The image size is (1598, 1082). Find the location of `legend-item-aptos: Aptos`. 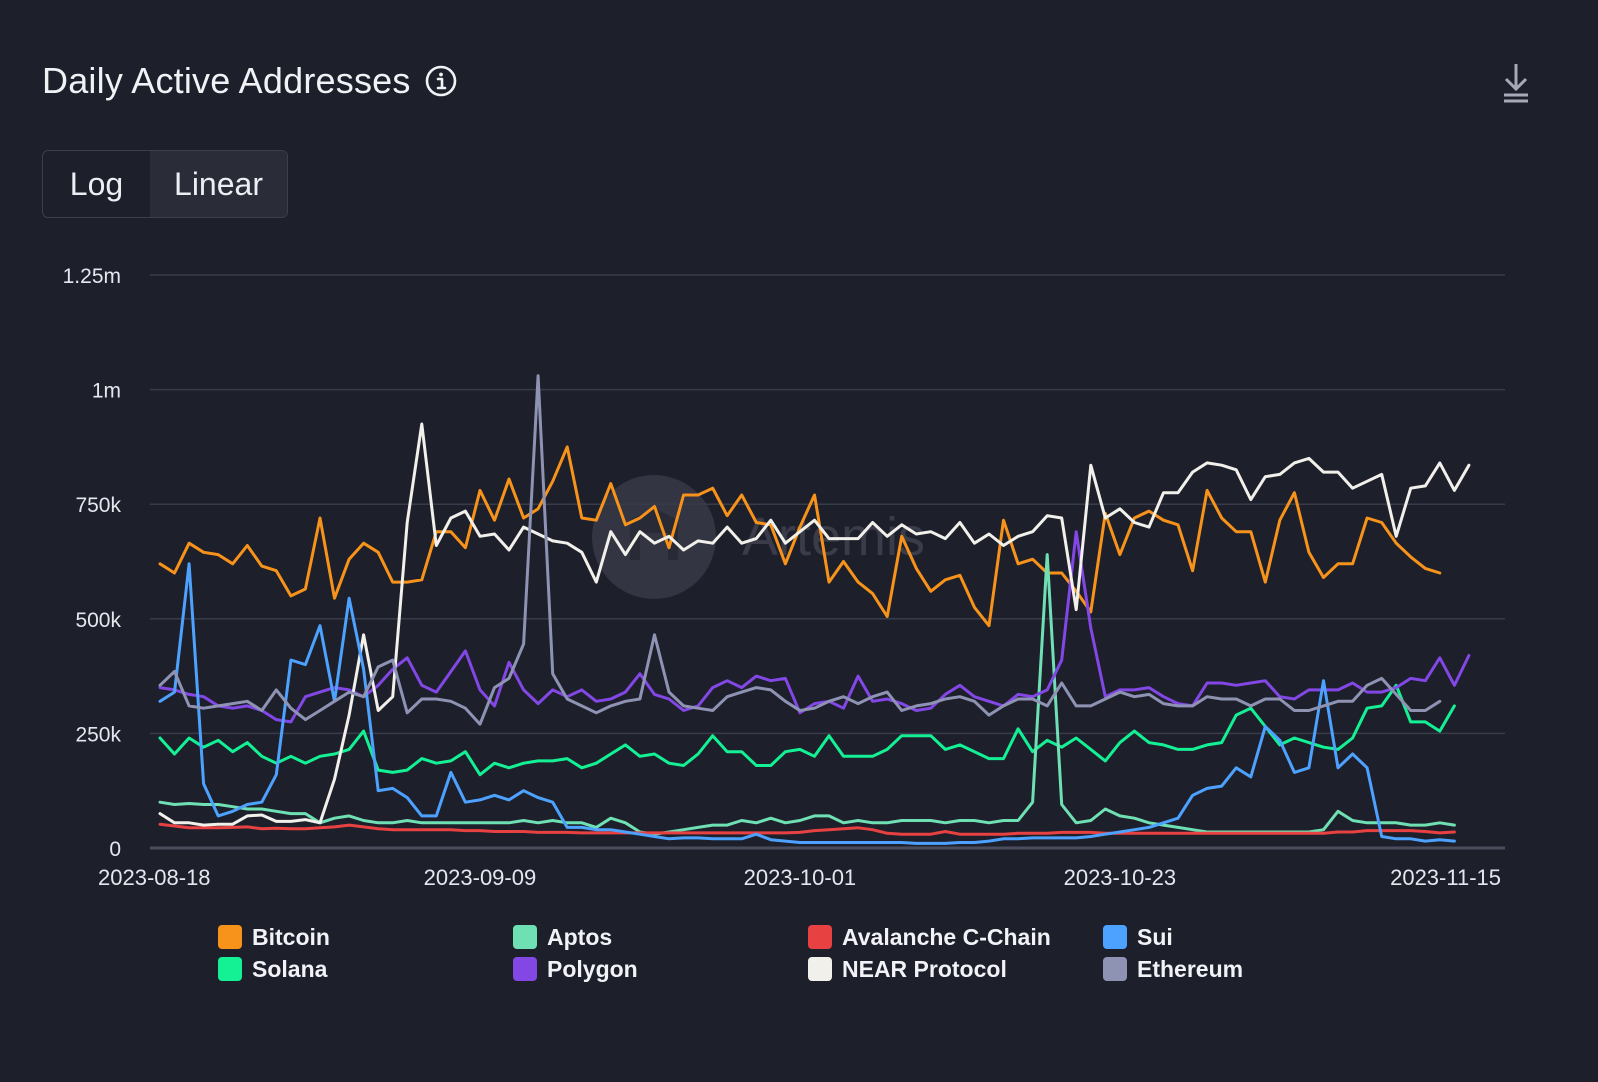

legend-item-aptos: Aptos is located at coordinates (660, 937).